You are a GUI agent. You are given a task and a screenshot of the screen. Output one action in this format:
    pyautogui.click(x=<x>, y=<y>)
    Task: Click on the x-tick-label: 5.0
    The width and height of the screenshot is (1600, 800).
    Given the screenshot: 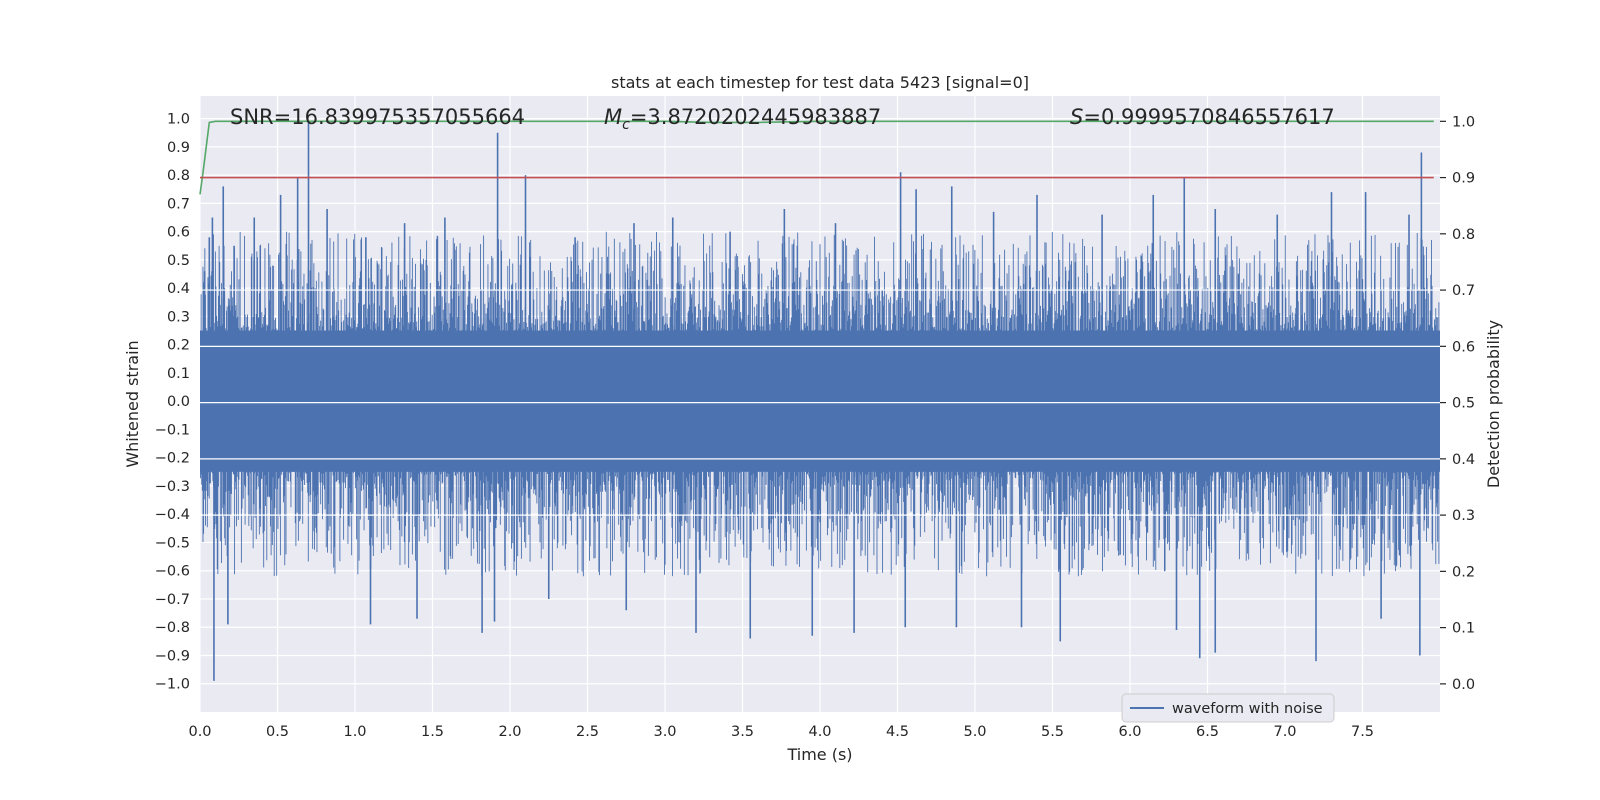 What is the action you would take?
    pyautogui.click(x=974, y=732)
    